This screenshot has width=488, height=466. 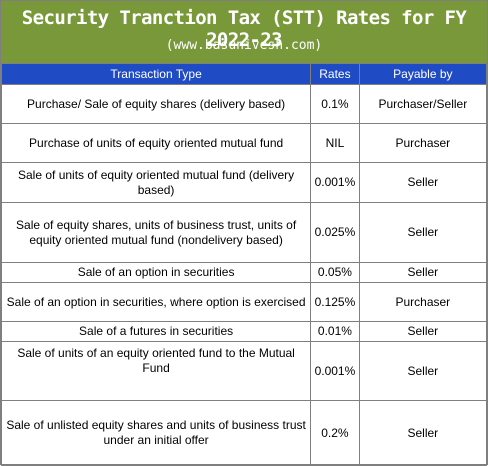 What do you see at coordinates (335, 74) in the screenshot?
I see `header-rates: Rates` at bounding box center [335, 74].